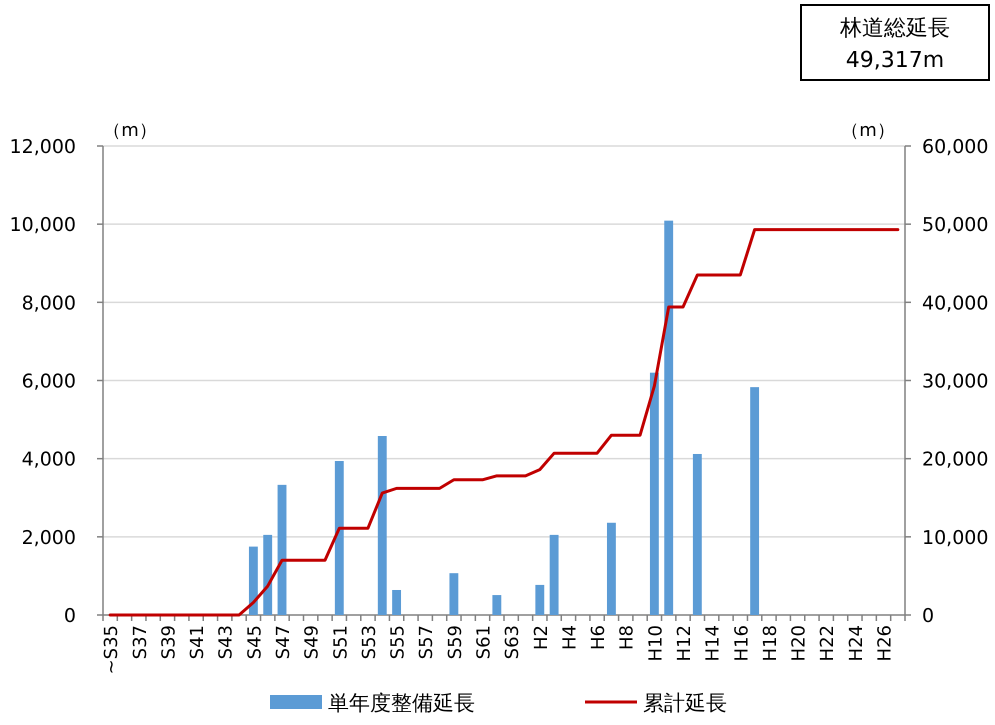  Describe the element at coordinates (140, 642) in the screenshot. I see `x-tick-label: S37` at that location.